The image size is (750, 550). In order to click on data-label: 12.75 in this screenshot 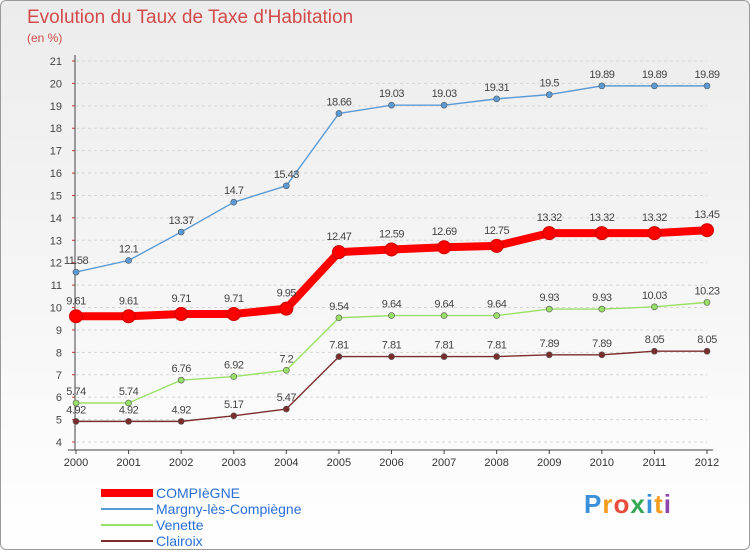, I will do `click(496, 231)`.